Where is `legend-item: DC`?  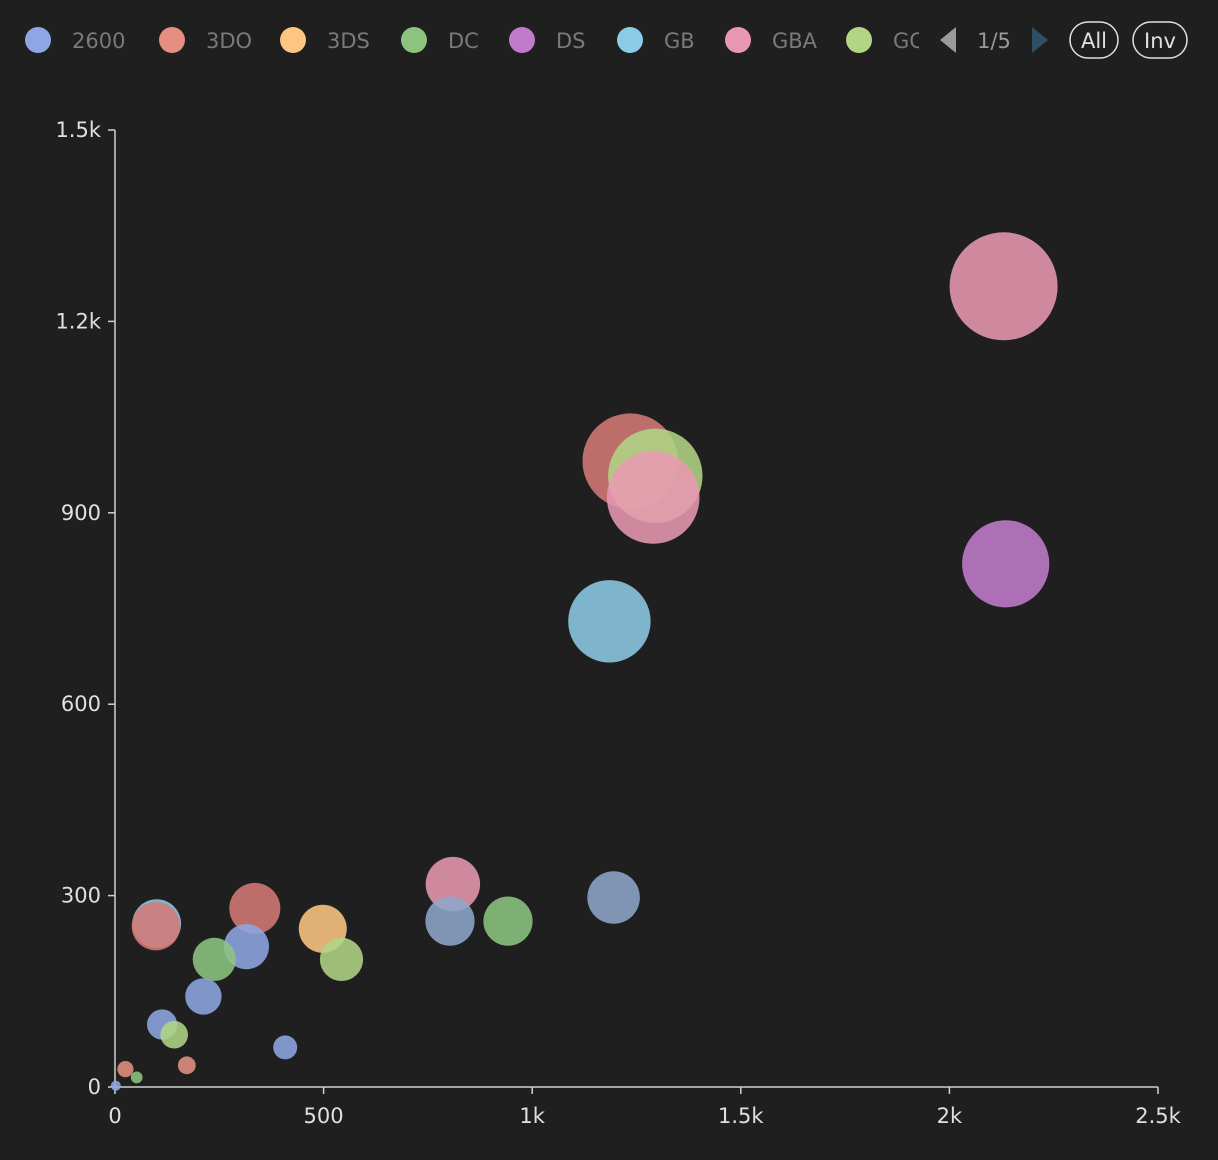
legend-item: DC is located at coordinates (440, 40).